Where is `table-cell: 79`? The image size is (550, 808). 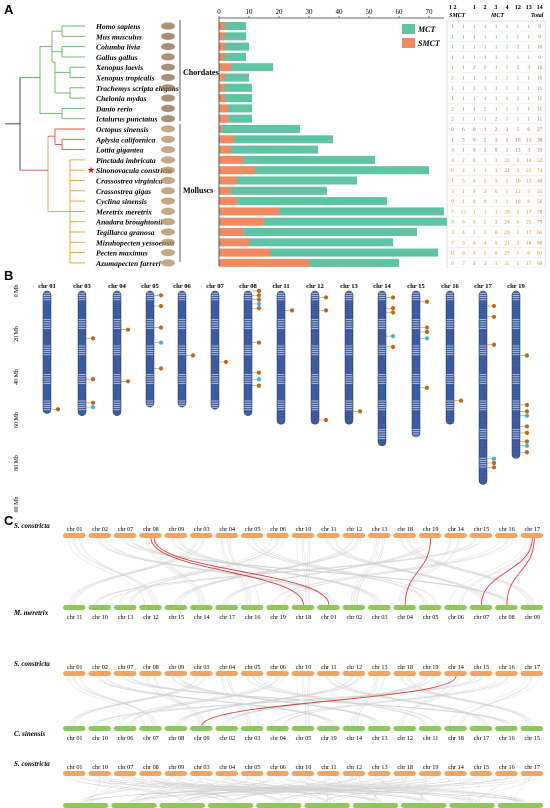 table-cell: 79 is located at coordinates (540, 223).